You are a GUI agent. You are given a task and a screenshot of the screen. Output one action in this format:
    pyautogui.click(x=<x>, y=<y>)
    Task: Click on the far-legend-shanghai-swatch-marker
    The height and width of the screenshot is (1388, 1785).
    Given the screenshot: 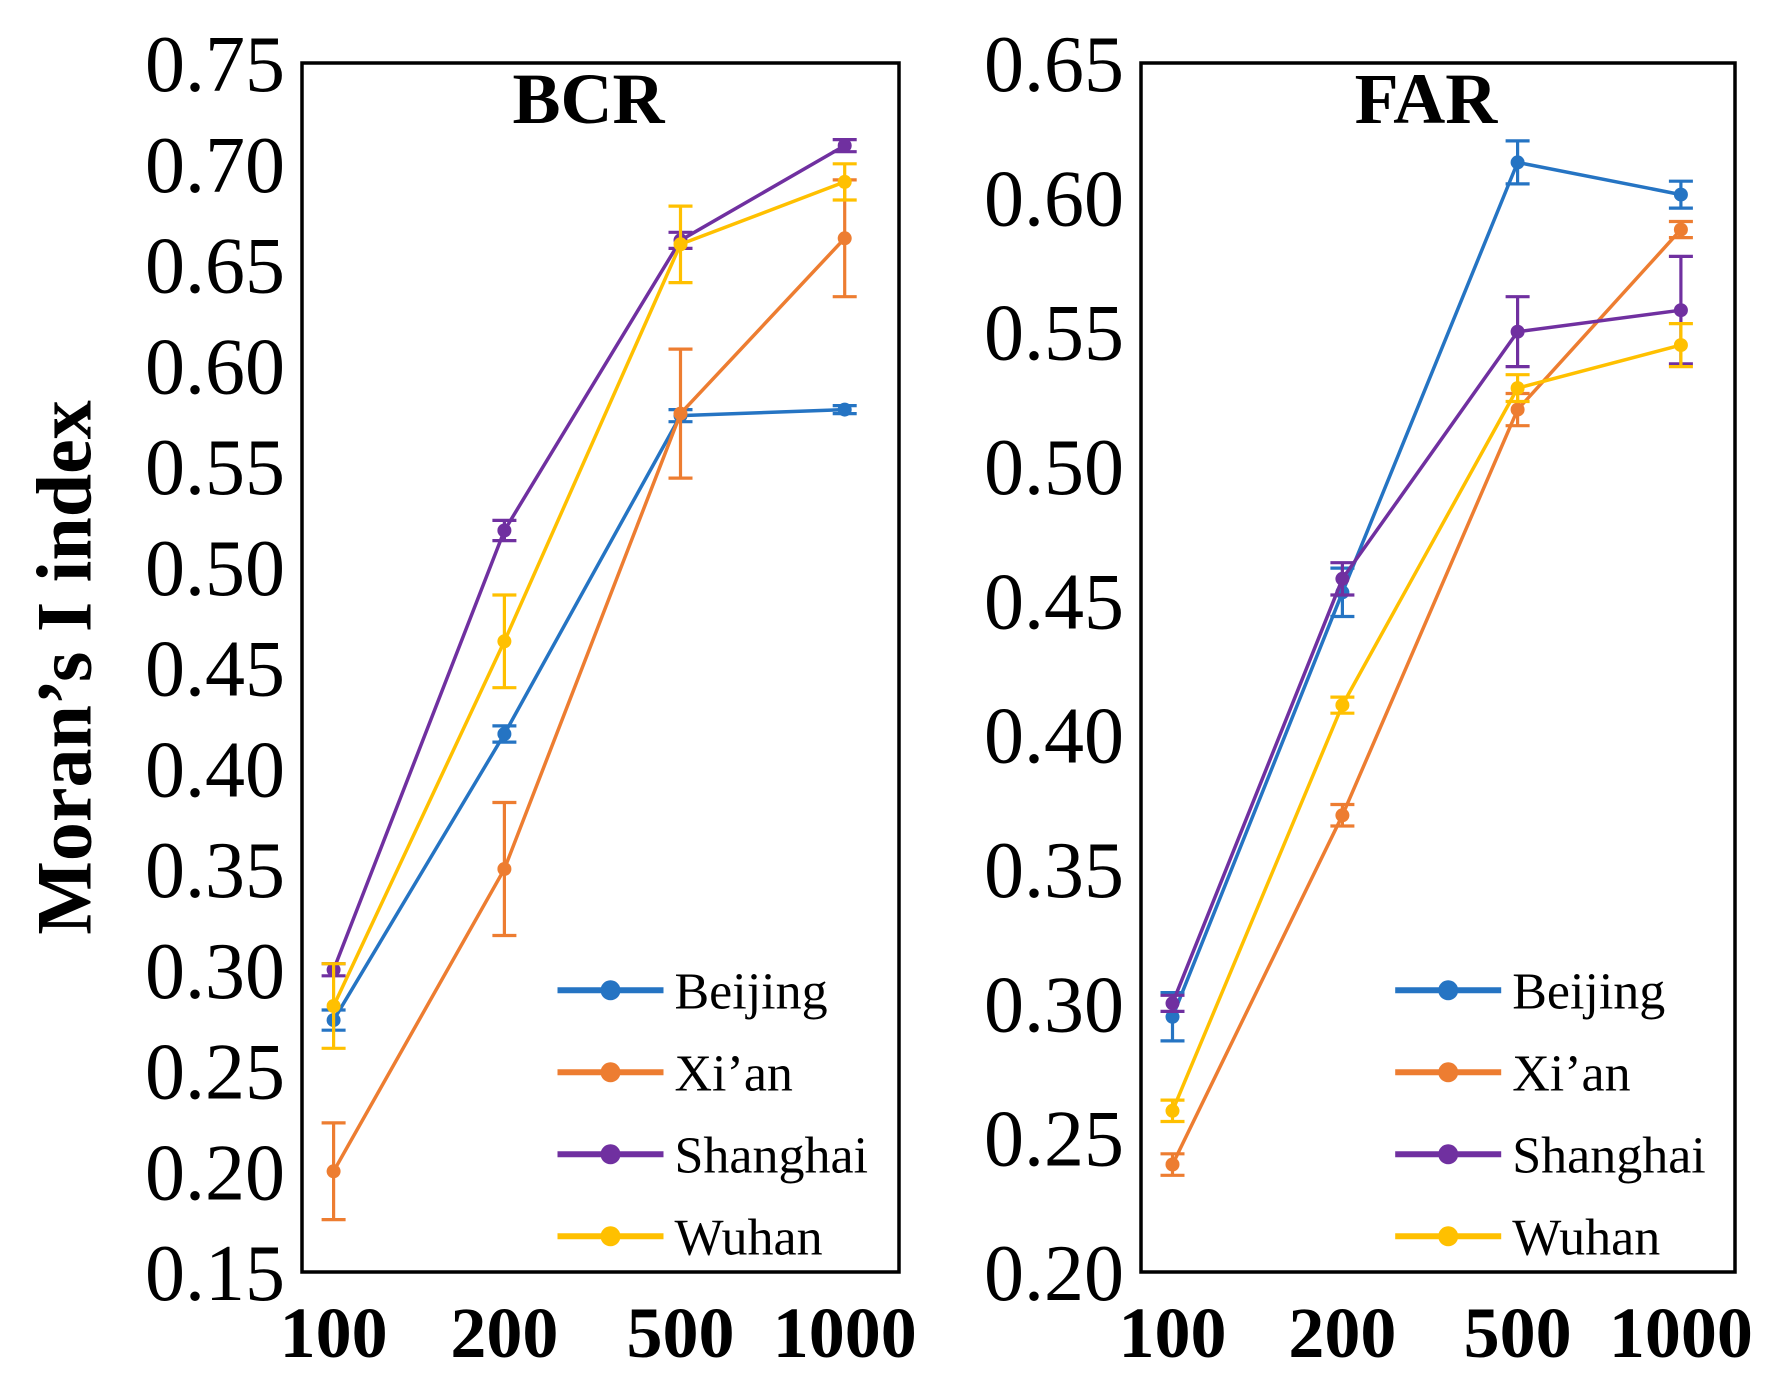 What is the action you would take?
    pyautogui.click(x=1448, y=1154)
    